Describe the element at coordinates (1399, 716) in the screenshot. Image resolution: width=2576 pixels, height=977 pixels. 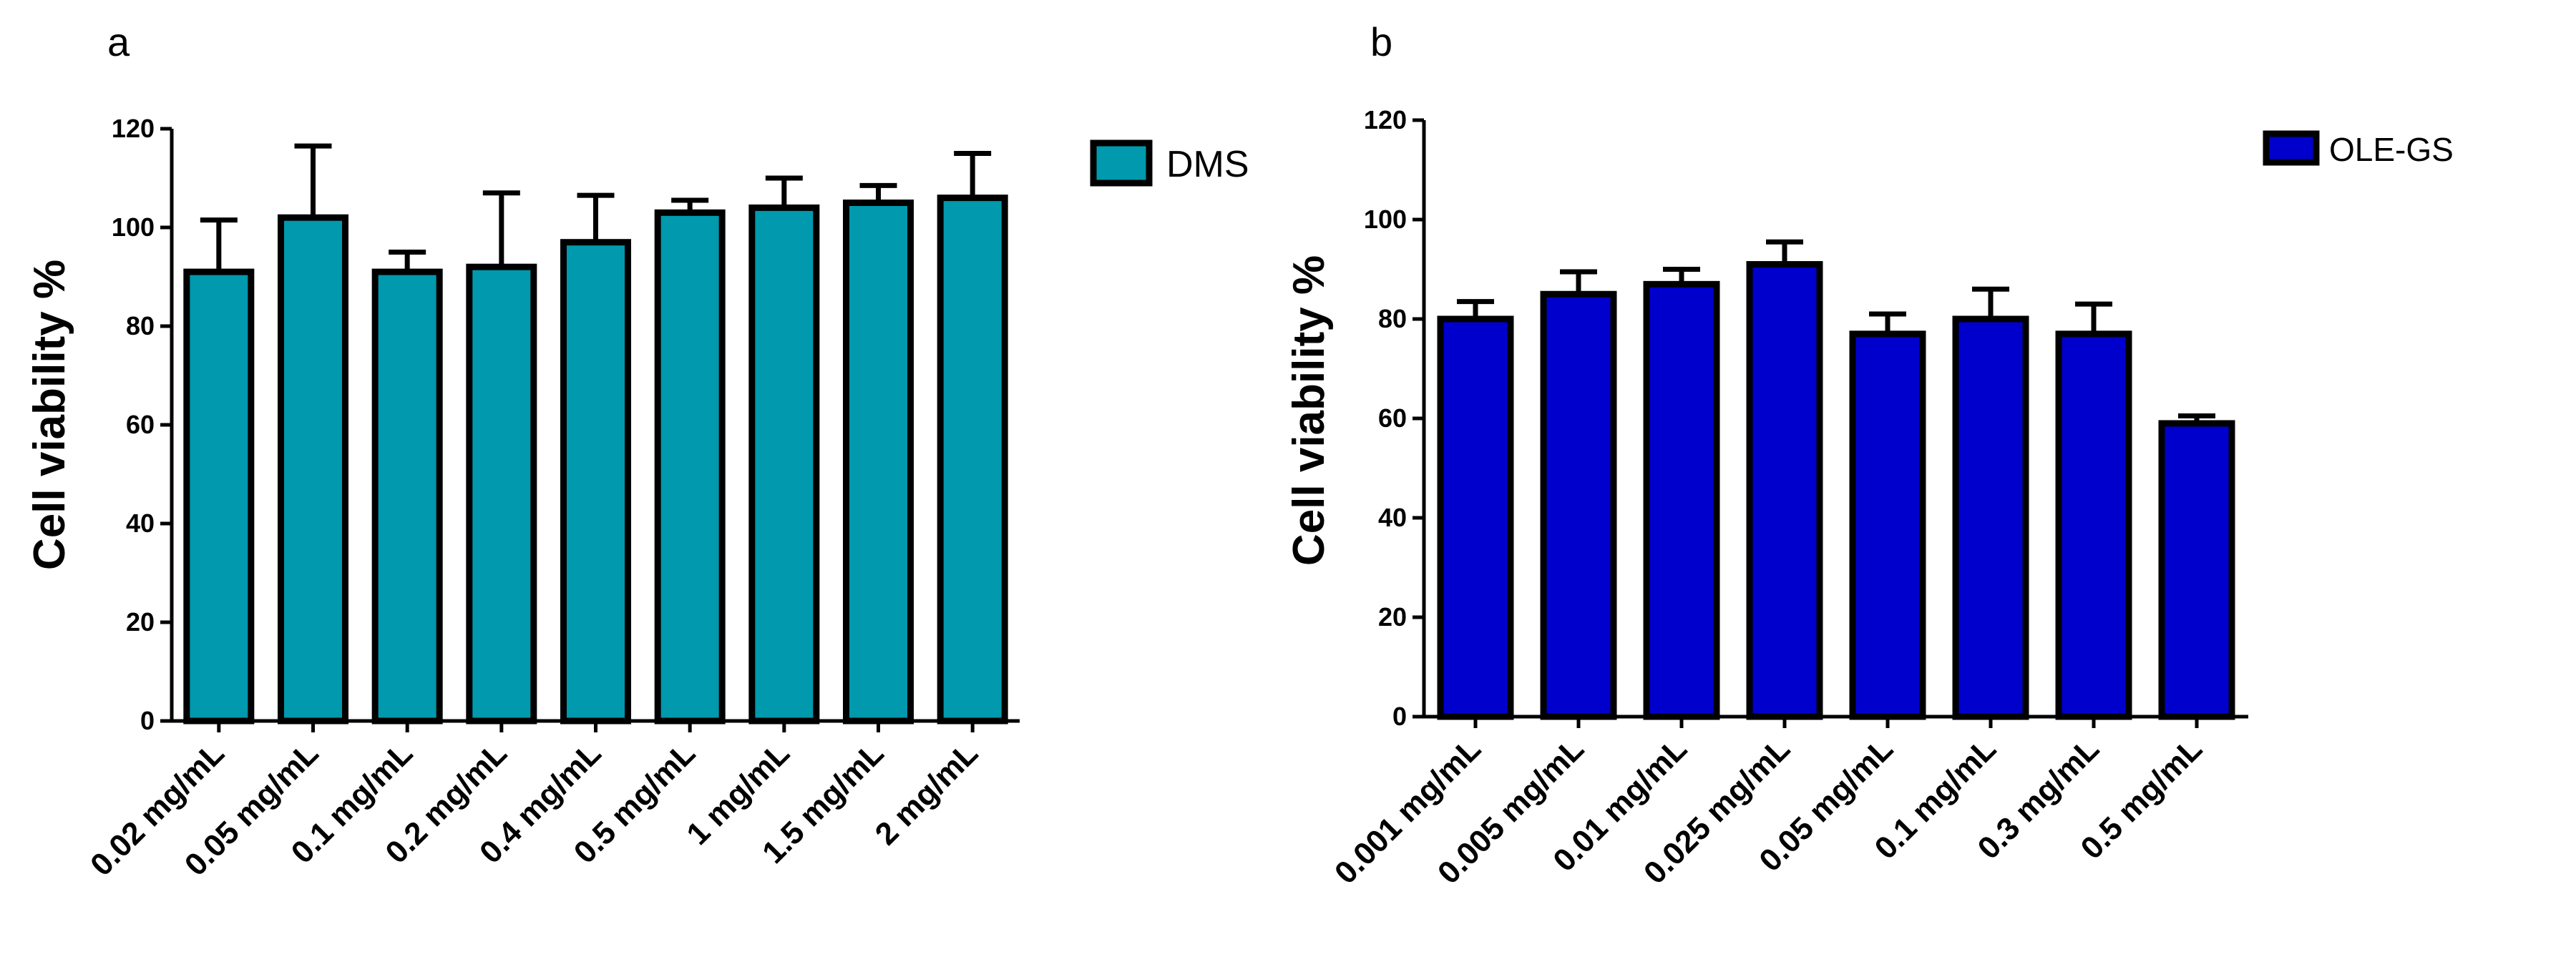
I see `y-tick-label-b: 0` at that location.